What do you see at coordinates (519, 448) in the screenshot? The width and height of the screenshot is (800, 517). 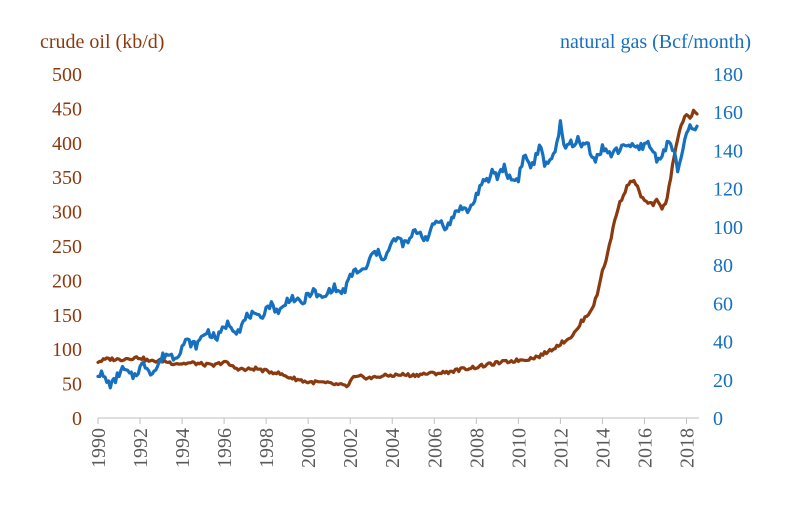 I see `x-tick-label: 2010` at bounding box center [519, 448].